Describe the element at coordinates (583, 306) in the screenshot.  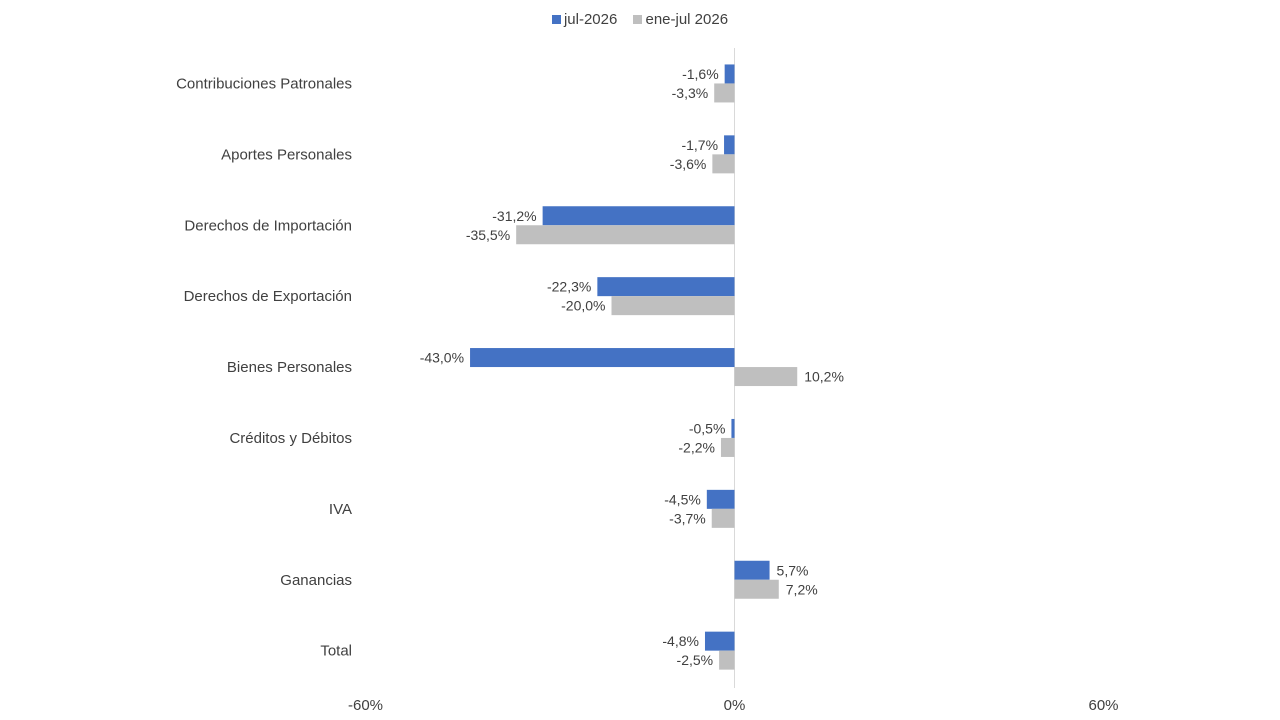
I see `data-label-ene-jul-2026-derechos-de-exportacion: -20,0%` at that location.